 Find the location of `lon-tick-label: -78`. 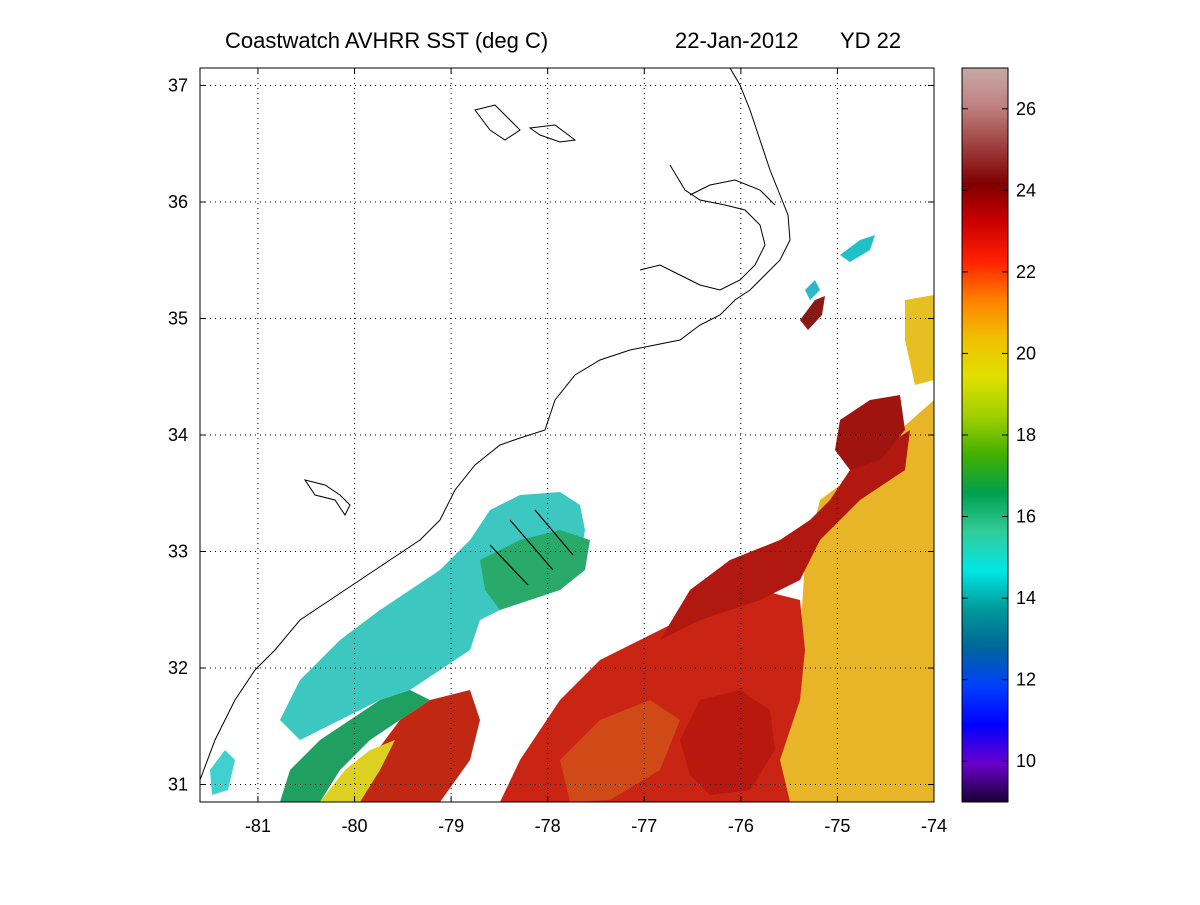

lon-tick-label: -78 is located at coordinates (548, 826).